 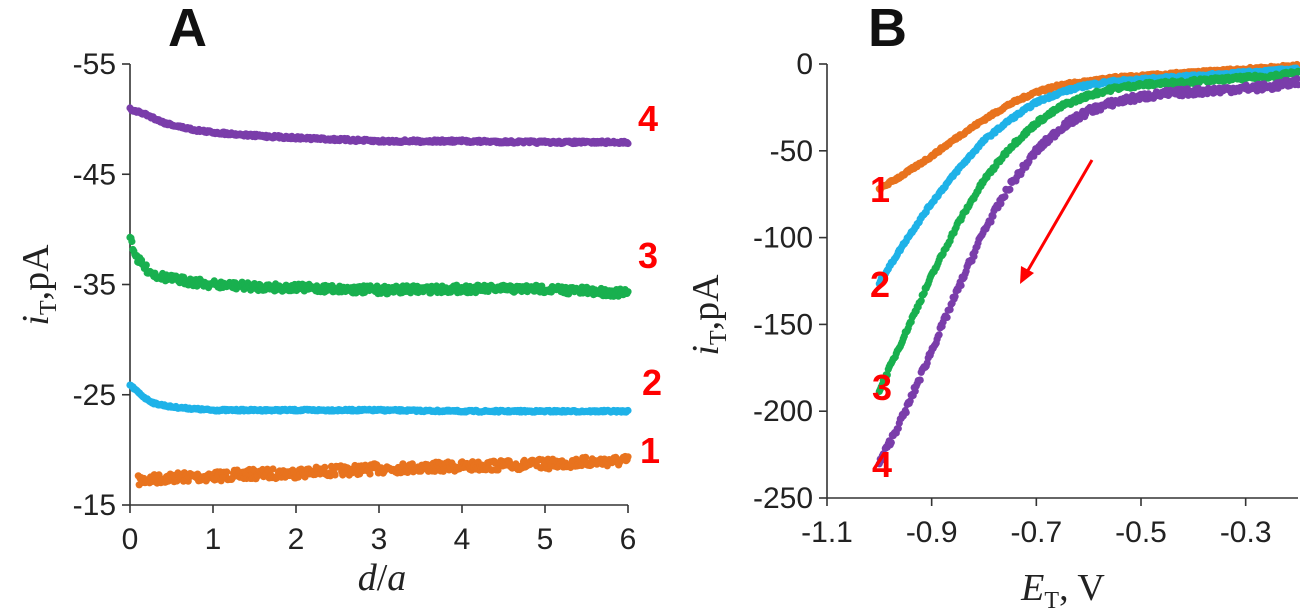 What do you see at coordinates (790, 281) in the screenshot?
I see `panel-b-y-ticks: 0 -50 -100 -150 -200 -250` at bounding box center [790, 281].